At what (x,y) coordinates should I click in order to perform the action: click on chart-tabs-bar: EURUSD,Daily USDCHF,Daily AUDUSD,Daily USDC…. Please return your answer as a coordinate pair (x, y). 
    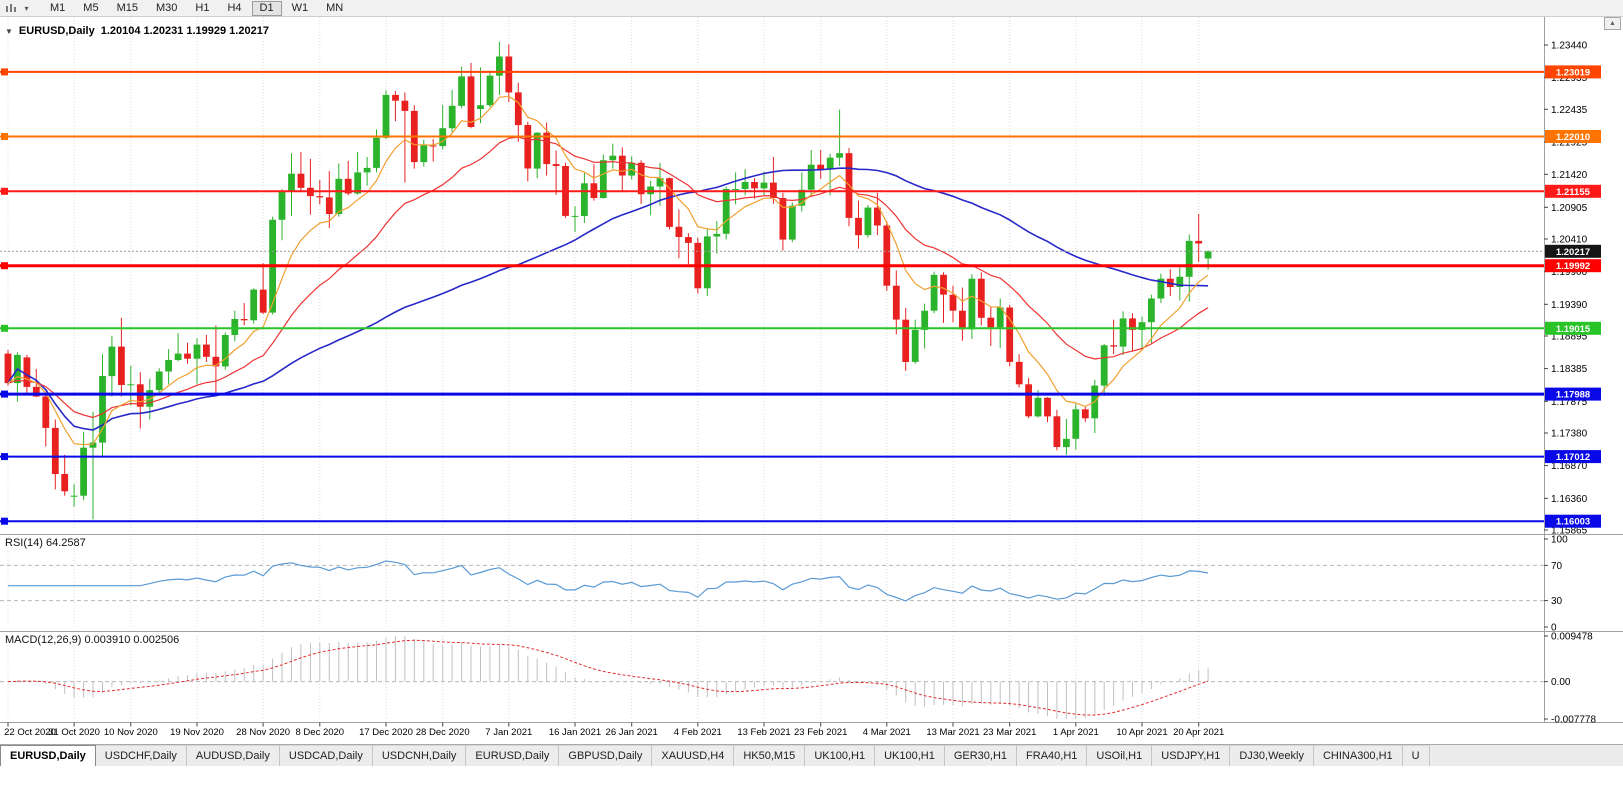
    Looking at the image, I should click on (811, 755).